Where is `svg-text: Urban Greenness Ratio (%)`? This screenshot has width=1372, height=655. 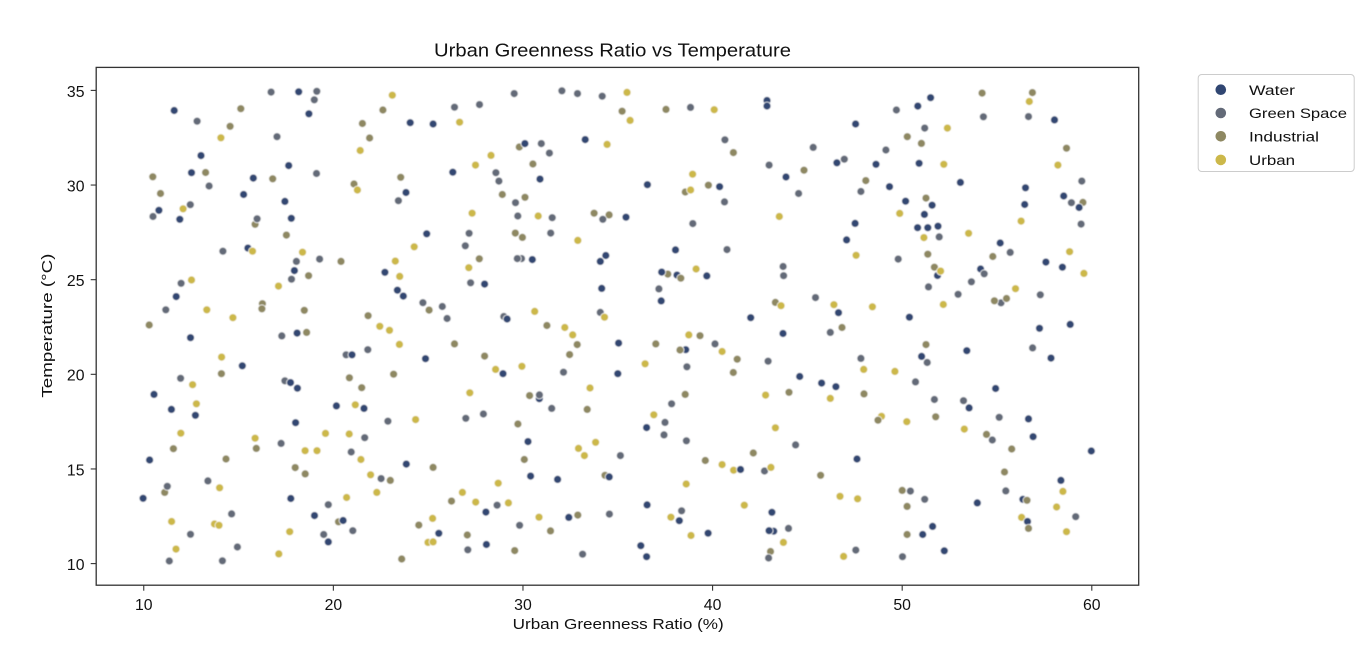 svg-text: Urban Greenness Ratio (%) is located at coordinates (618, 624).